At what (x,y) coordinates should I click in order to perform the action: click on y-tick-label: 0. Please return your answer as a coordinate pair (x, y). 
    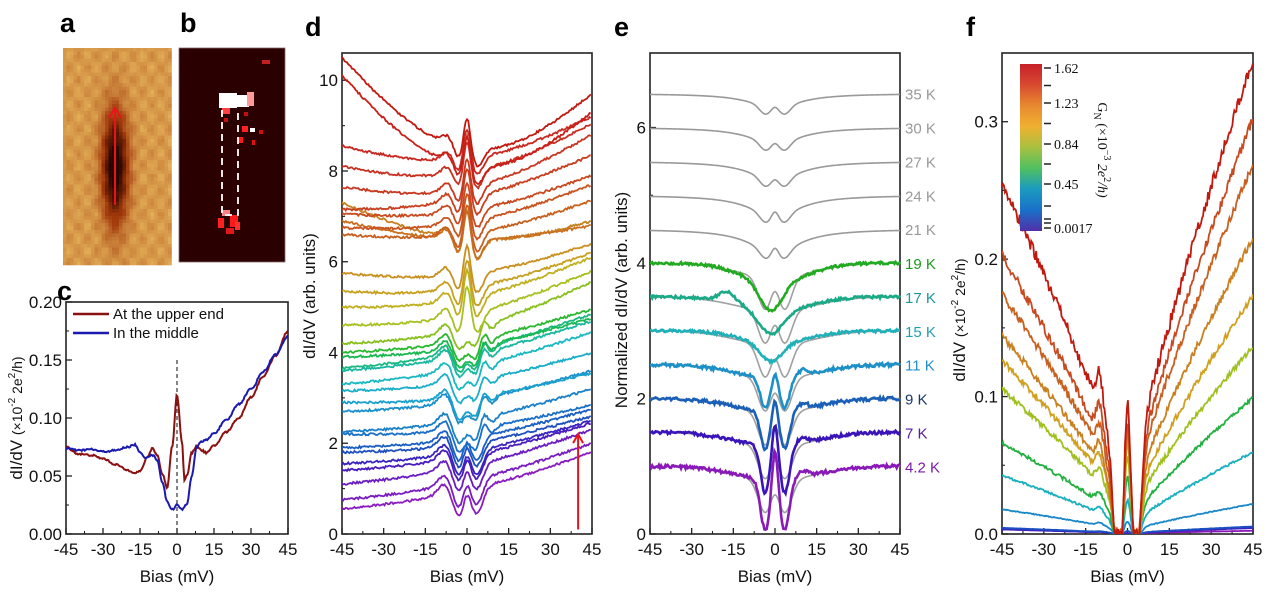
    Looking at the image, I should click on (641, 534).